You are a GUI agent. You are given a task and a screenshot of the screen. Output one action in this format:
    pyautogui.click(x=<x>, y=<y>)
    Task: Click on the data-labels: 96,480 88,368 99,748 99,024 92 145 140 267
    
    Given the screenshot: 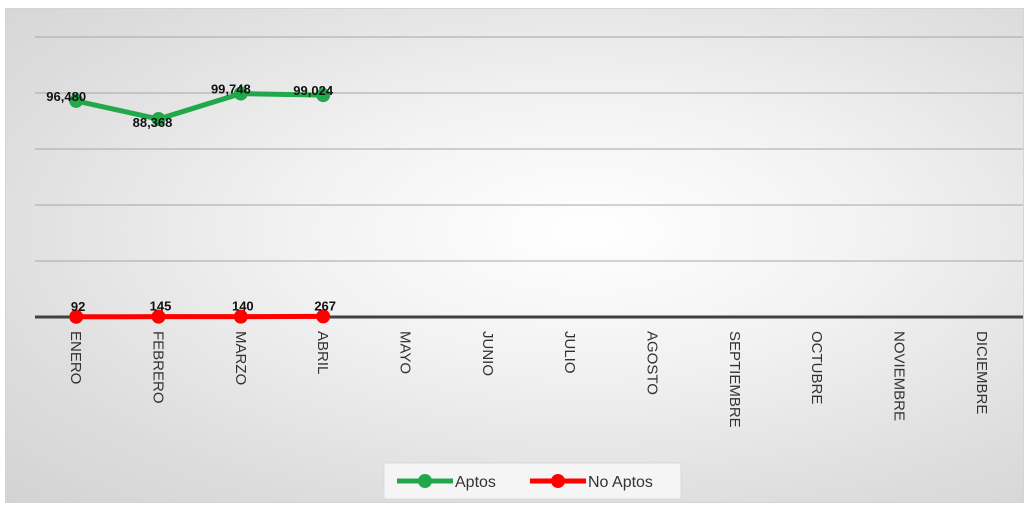 What is the action you would take?
    pyautogui.click(x=191, y=198)
    